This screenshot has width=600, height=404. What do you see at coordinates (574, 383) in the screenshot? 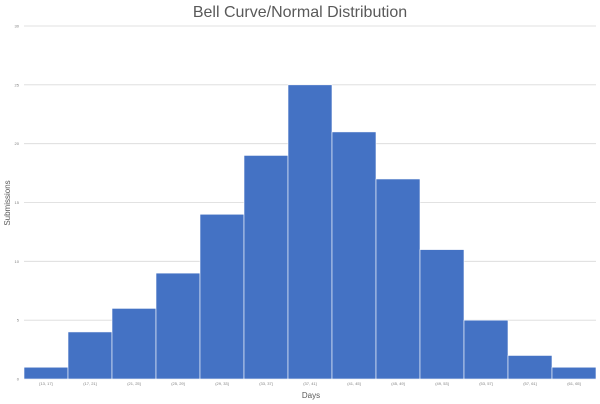
I see `x-tick-label: (61, 65]` at bounding box center [574, 383].